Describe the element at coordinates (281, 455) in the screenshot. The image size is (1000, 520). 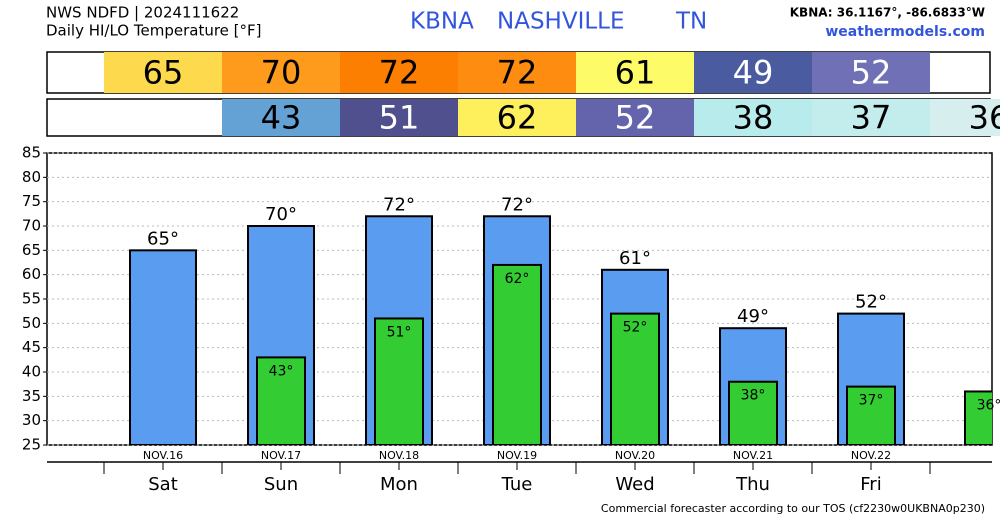
I see `date-label: NOV.17` at that location.